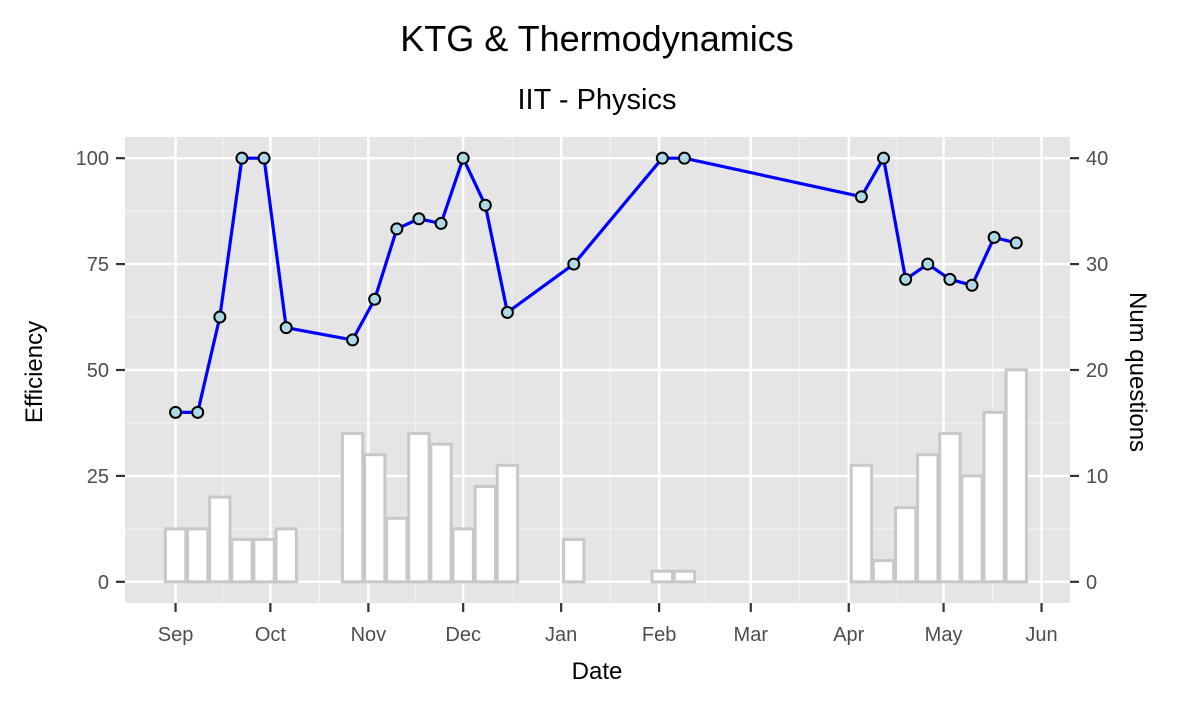  I want to click on y-tick-label: 0, so click(103, 583).